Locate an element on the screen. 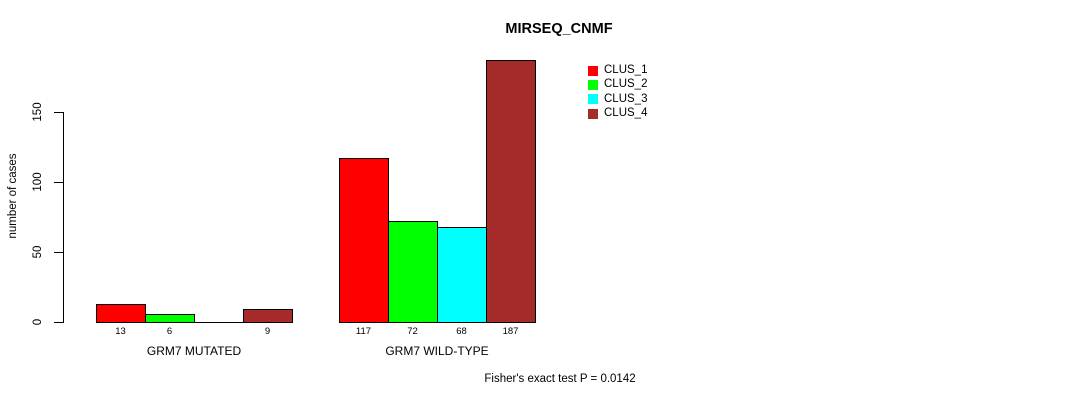 The height and width of the screenshot is (400, 1090). bar-value-label: 9 is located at coordinates (267, 331).